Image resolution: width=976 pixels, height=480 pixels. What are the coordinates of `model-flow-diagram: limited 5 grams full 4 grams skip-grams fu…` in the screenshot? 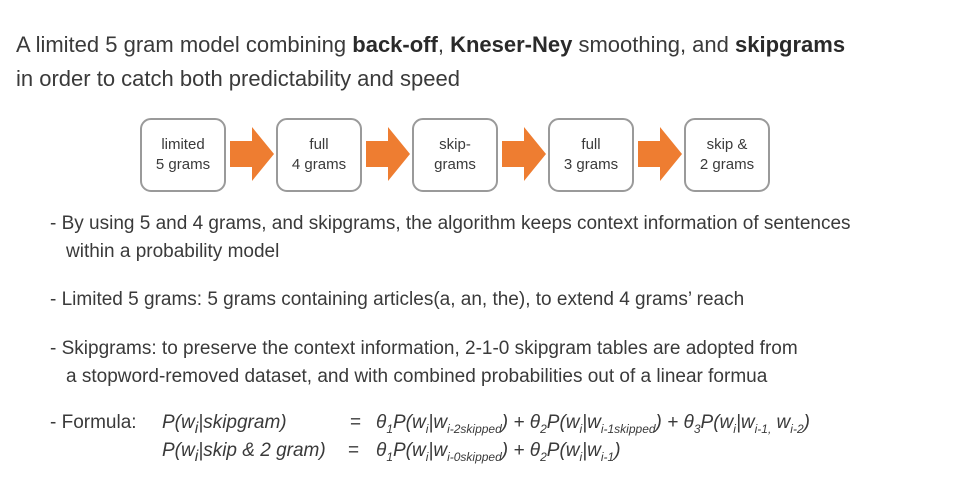 It's located at (460, 155).